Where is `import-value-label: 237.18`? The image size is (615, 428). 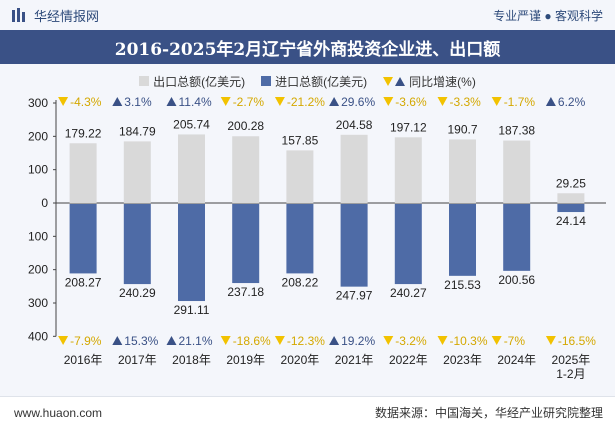
import-value-label: 237.18 is located at coordinates (245, 292).